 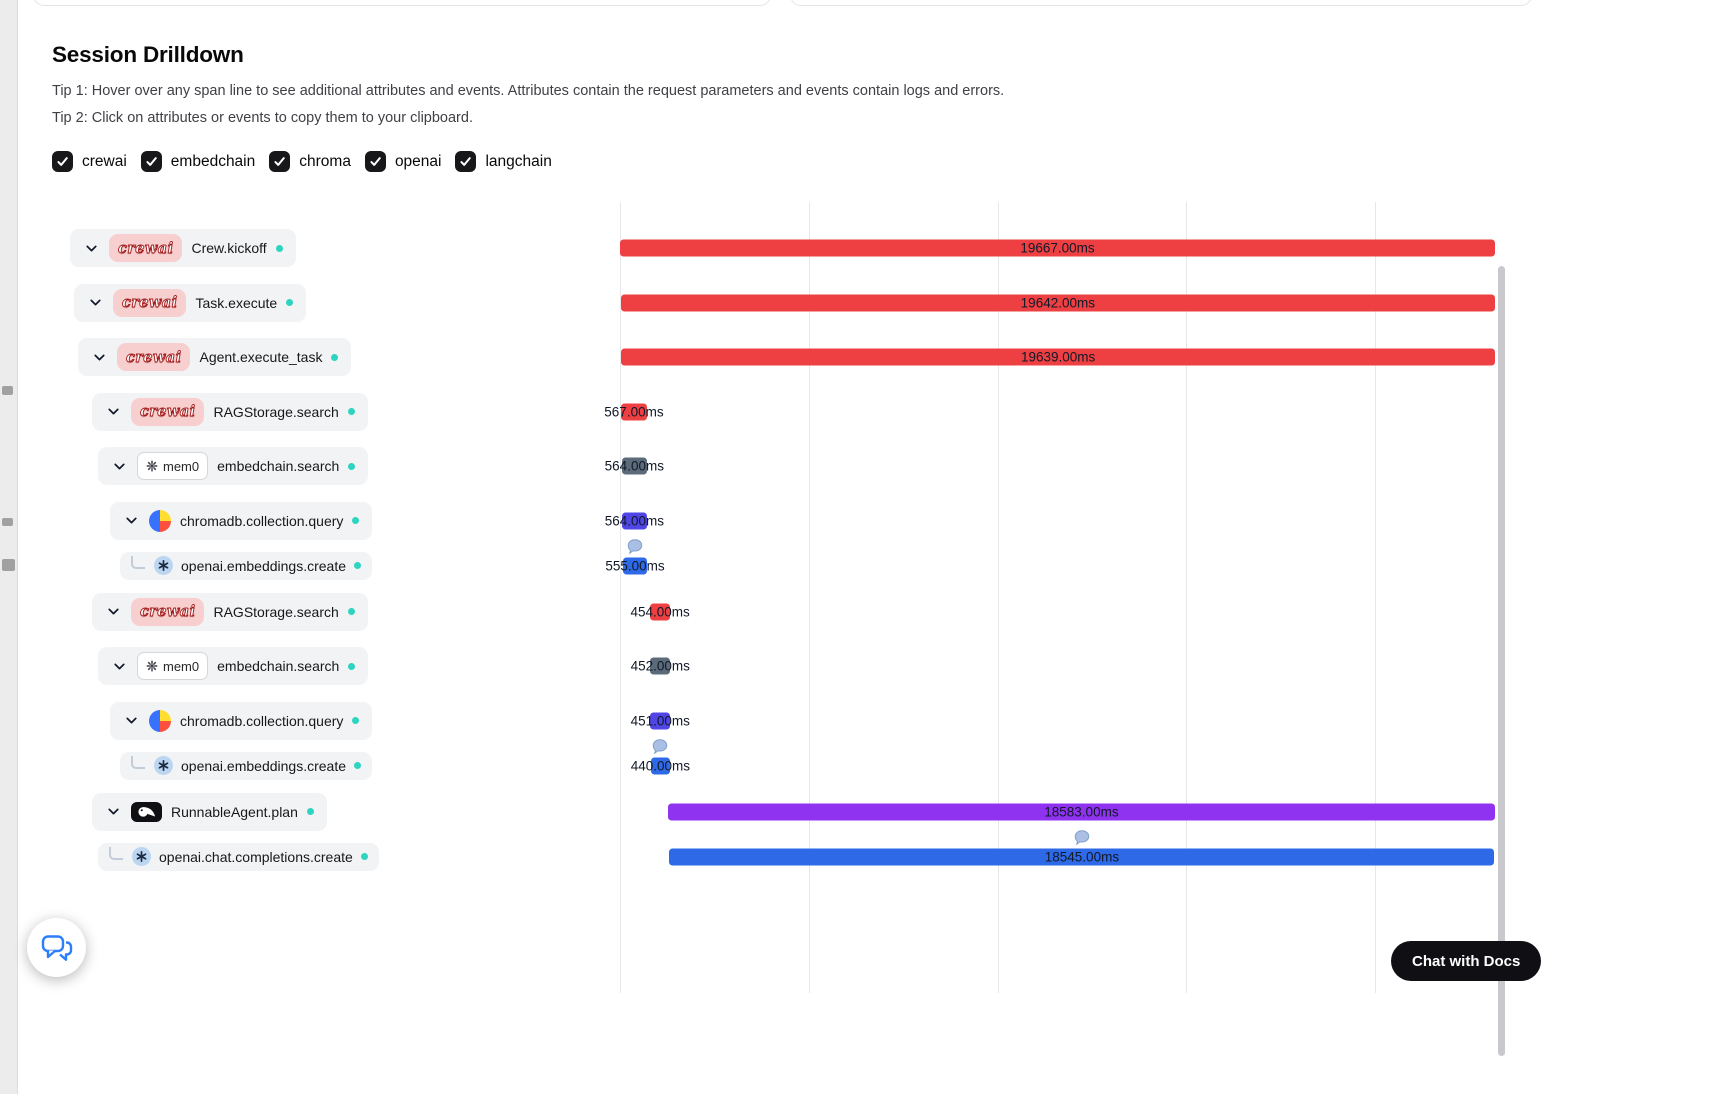 What do you see at coordinates (402, 161) in the screenshot?
I see `filter-openai: openai` at bounding box center [402, 161].